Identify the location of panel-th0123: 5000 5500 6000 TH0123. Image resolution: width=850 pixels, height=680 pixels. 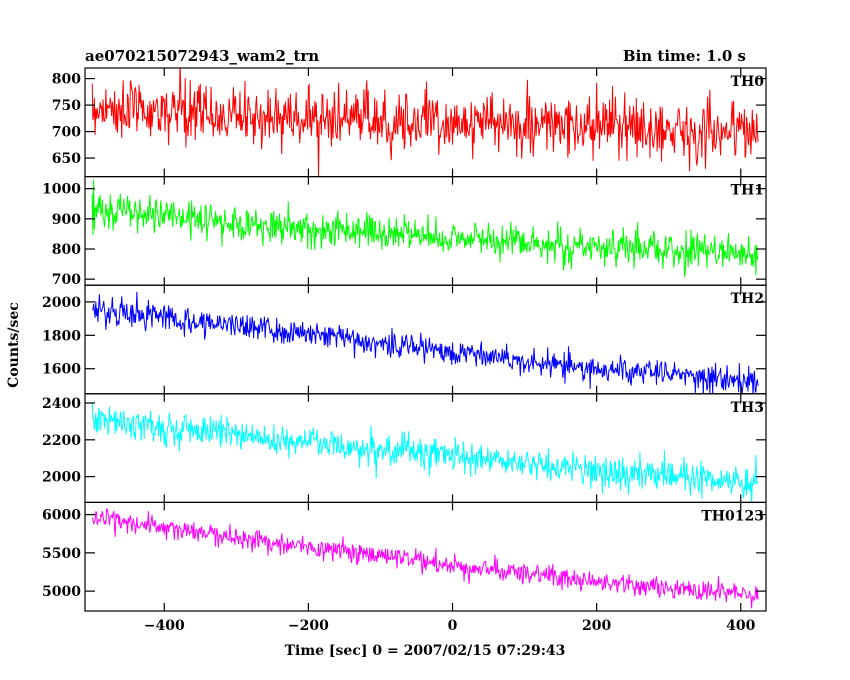
(404, 556).